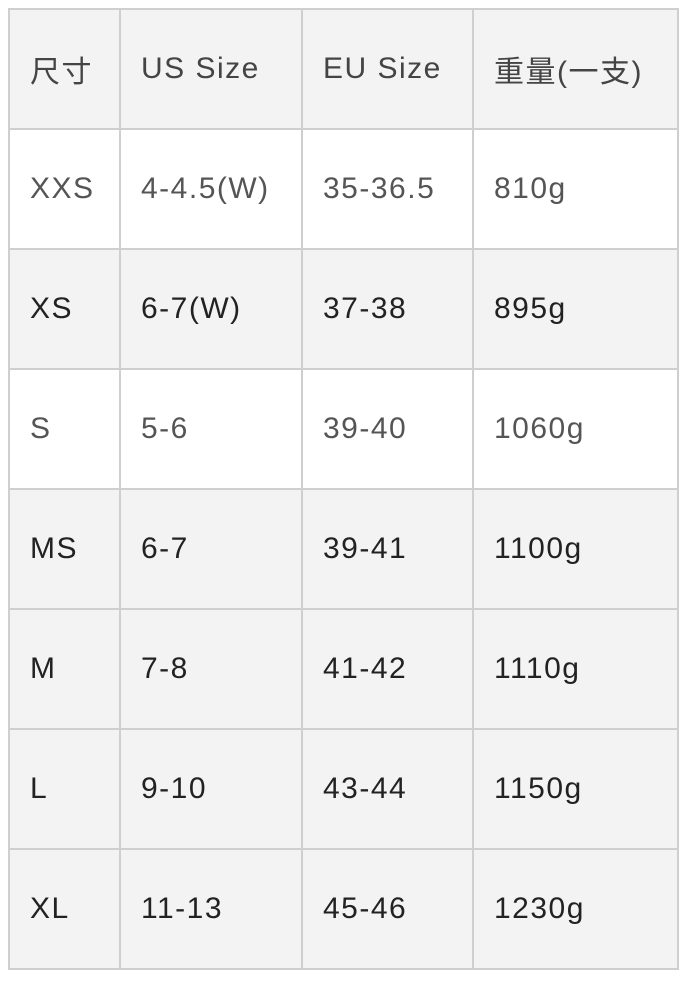  Describe the element at coordinates (387, 309) in the screenshot. I see `eu-size-cell: 37-38` at that location.